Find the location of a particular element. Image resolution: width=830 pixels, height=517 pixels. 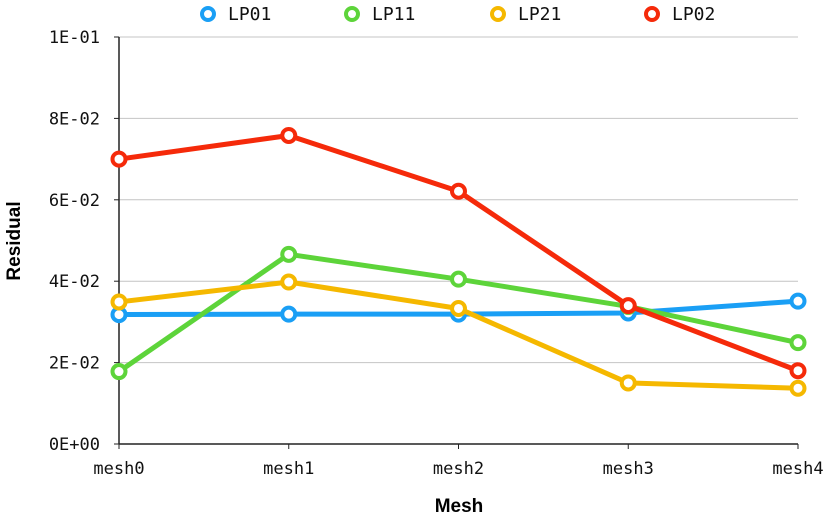

legend: LP01 LP11 LP21 LP02 is located at coordinates (457, 14).